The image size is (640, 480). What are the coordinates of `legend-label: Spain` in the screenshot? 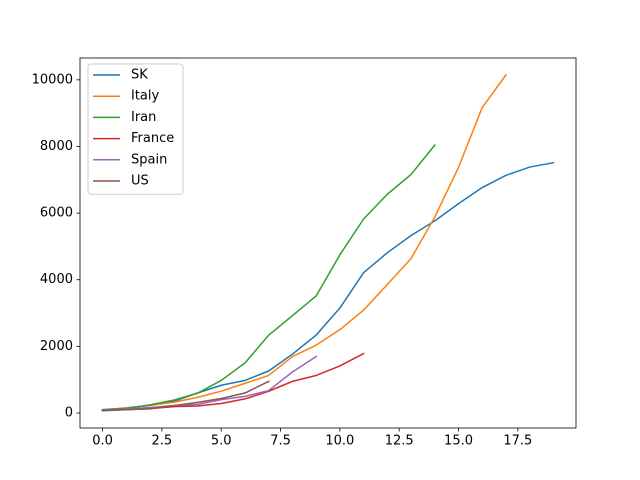 It's located at (149, 159).